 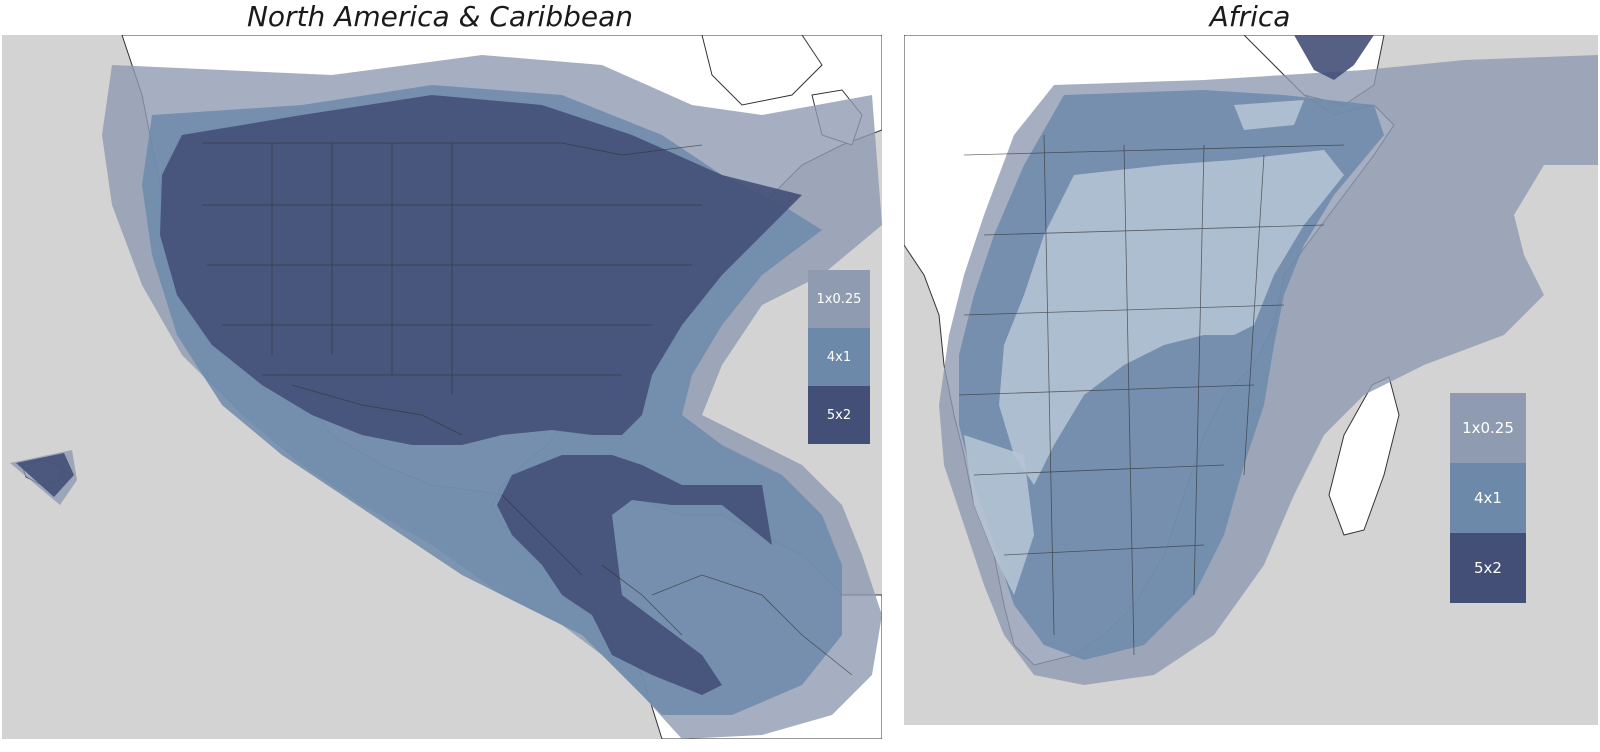 I want to click on land-greenland-edge, so click(x=762, y=70).